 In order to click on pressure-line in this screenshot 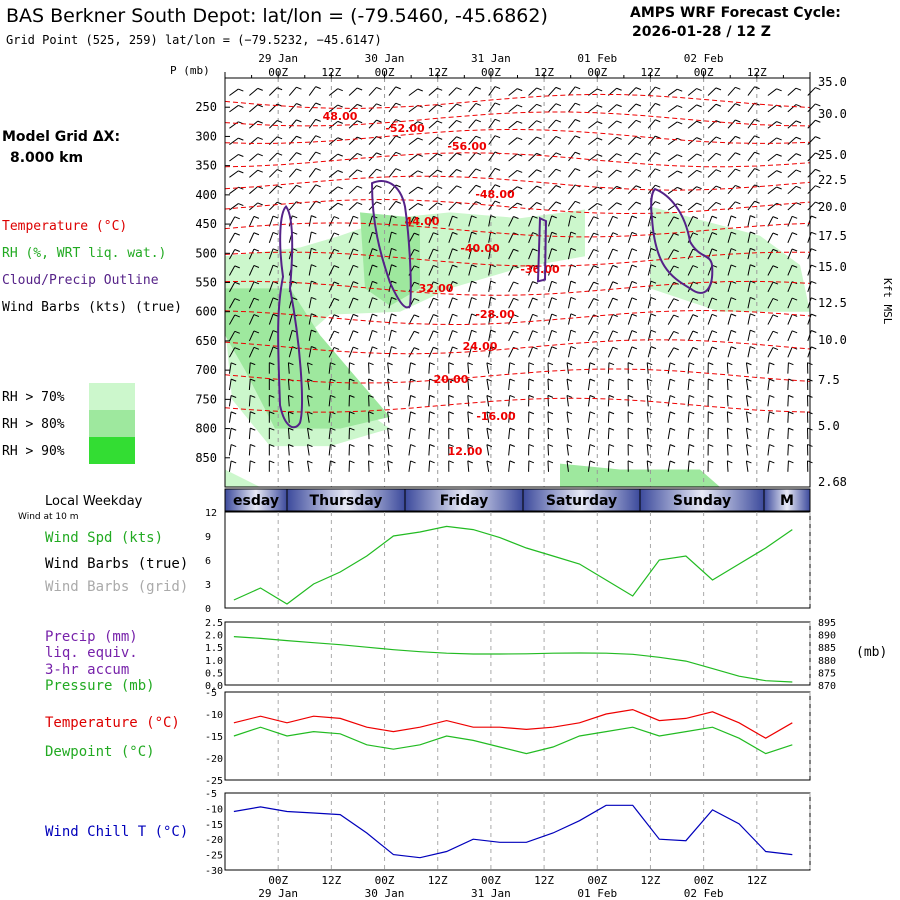, I will do `click(513, 659)`.